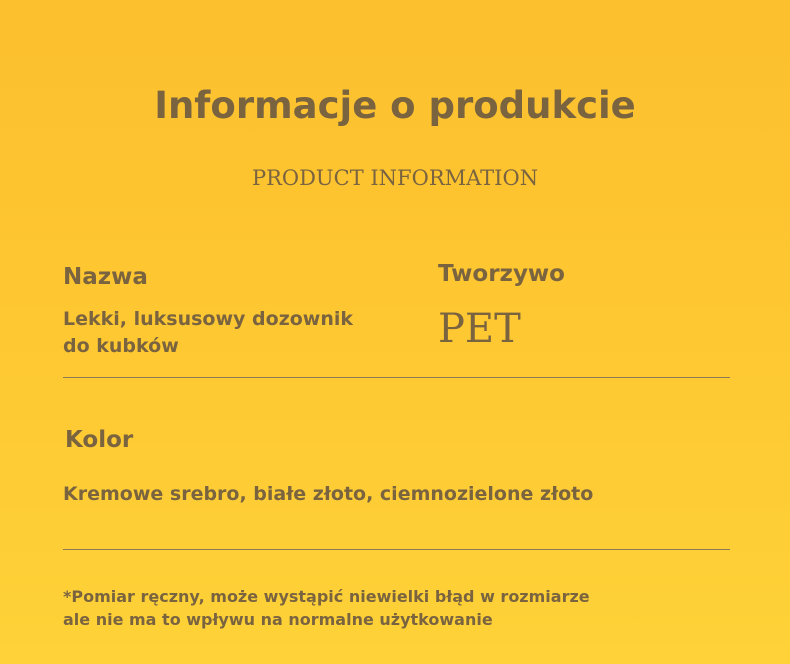 The height and width of the screenshot is (664, 790). What do you see at coordinates (395, 178) in the screenshot?
I see `page-subtitle: PRODUCT INFORMATION` at bounding box center [395, 178].